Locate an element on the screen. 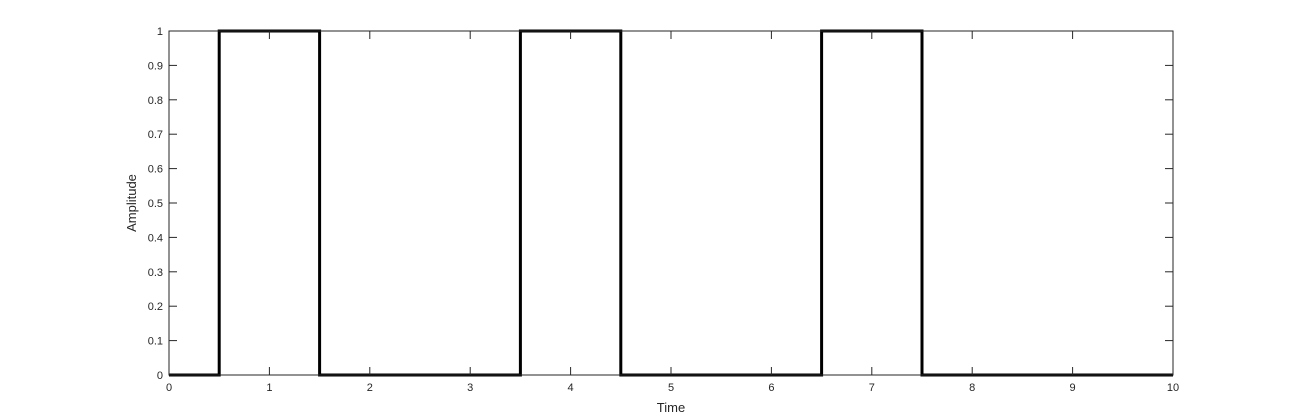  x-tick-label: 4 is located at coordinates (571, 388).